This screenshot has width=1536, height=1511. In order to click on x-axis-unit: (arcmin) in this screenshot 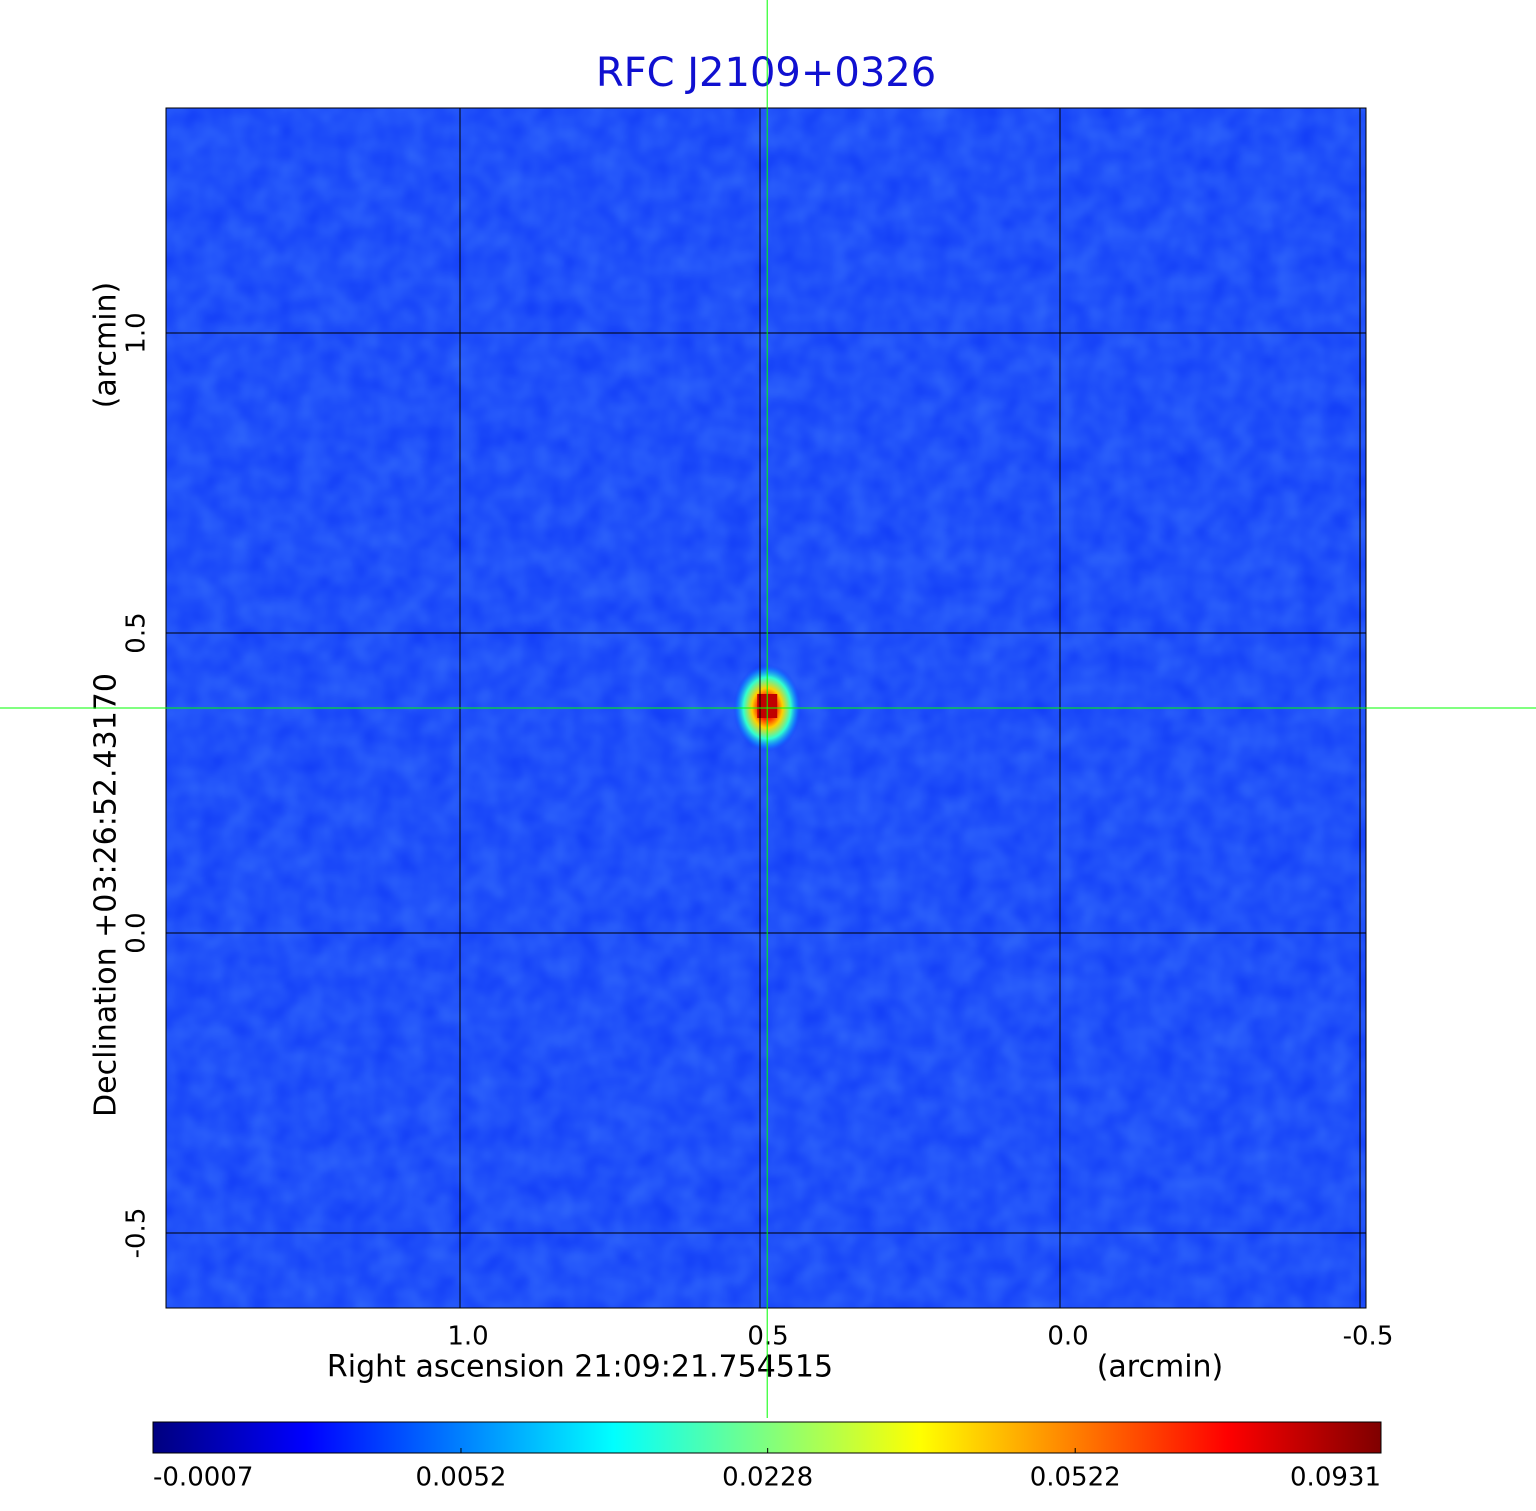, I will do `click(1160, 1367)`.